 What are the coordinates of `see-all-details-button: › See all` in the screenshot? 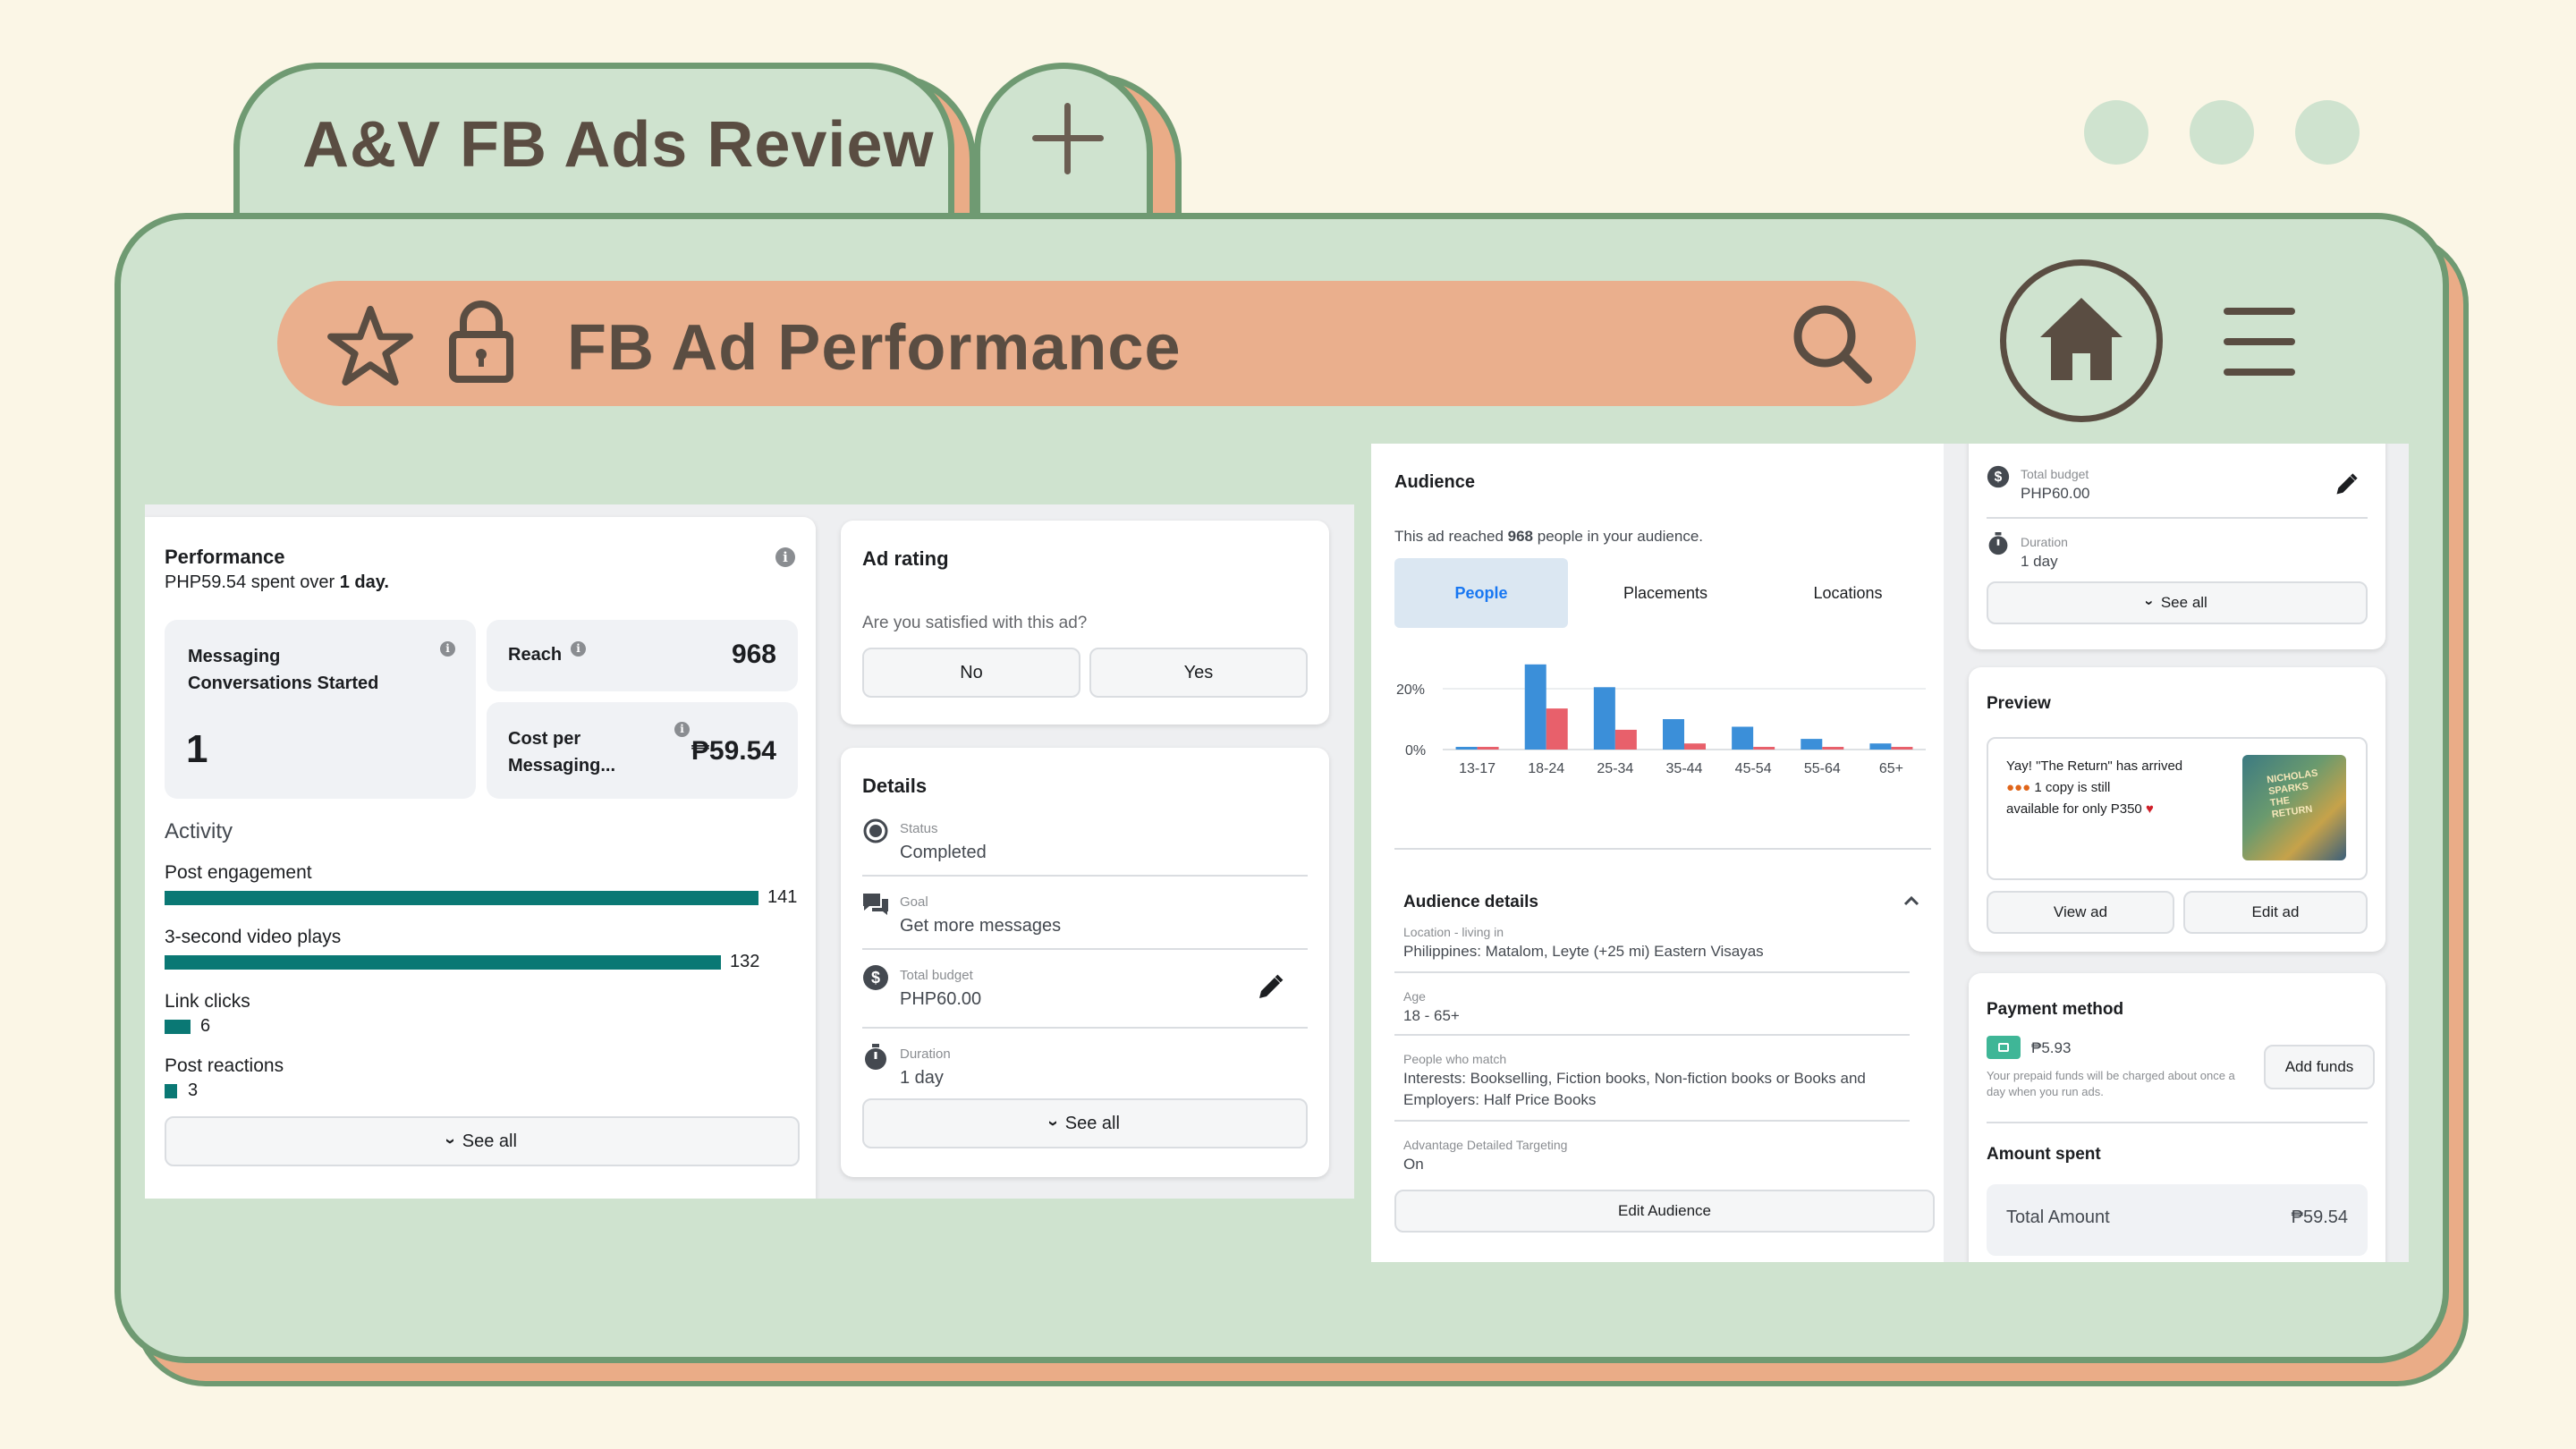 It's located at (1085, 1123).